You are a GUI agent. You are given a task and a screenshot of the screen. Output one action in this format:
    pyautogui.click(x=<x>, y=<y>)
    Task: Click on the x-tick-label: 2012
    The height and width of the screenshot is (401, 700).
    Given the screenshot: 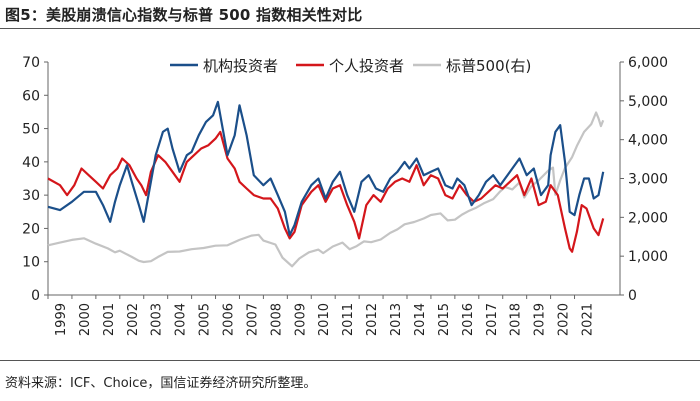 What is the action you would take?
    pyautogui.click(x=372, y=319)
    